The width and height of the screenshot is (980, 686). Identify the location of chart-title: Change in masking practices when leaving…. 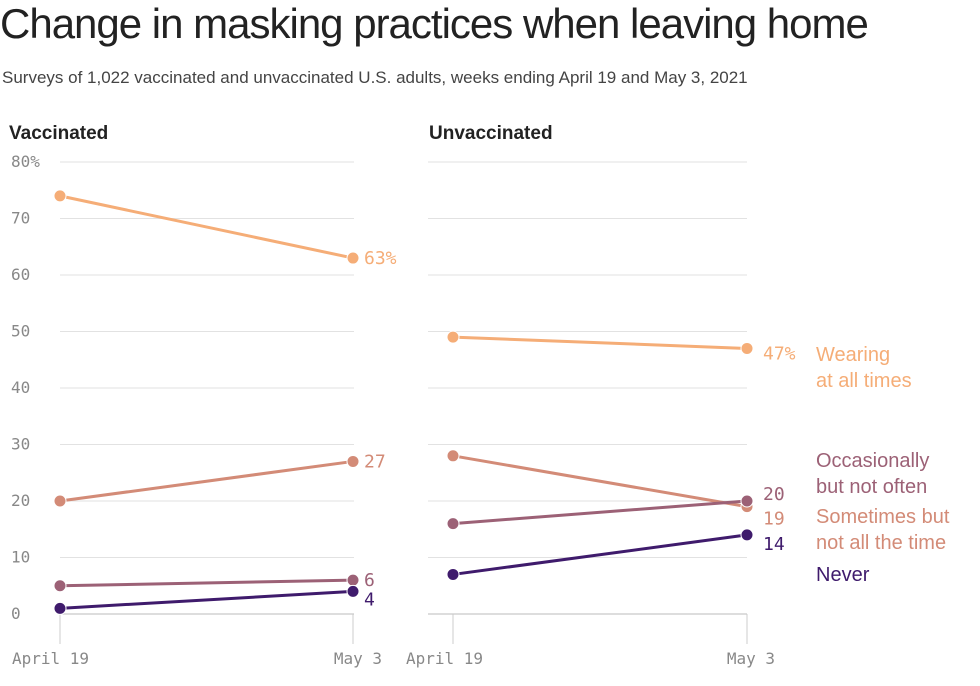
(434, 23).